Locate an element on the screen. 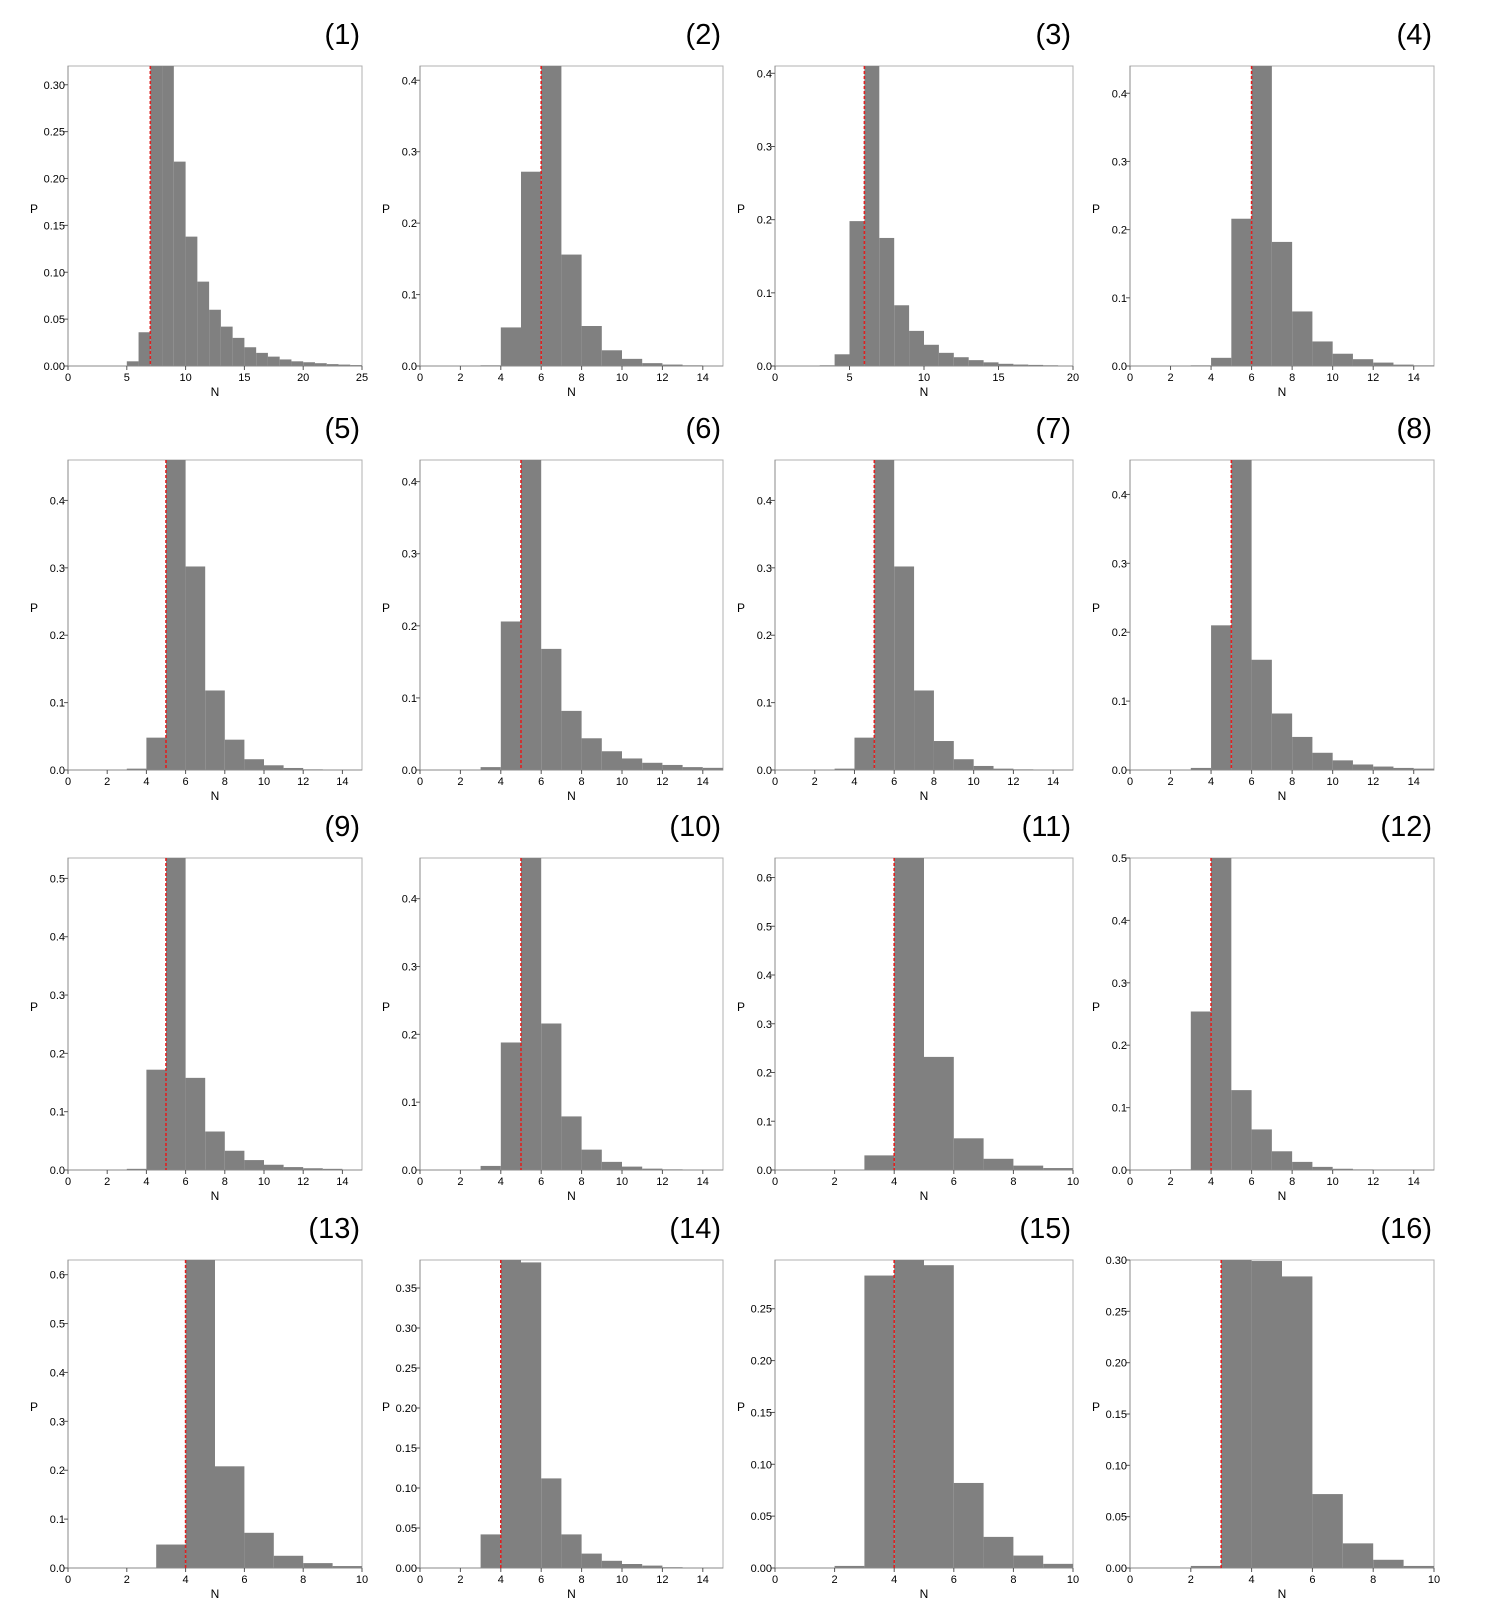  panel-label: (3) is located at coordinates (1053, 35).